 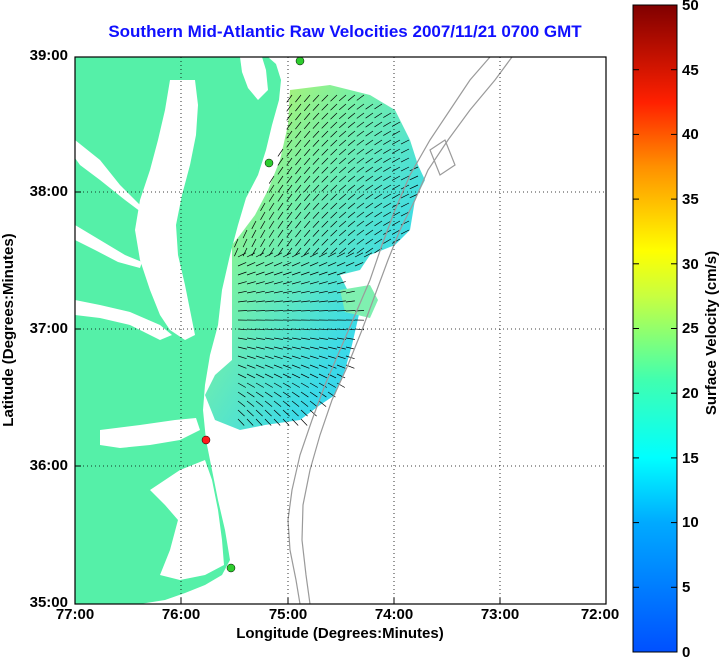 I want to click on colorbar-label: Surface Velocity (cm/s), so click(x=711, y=333).